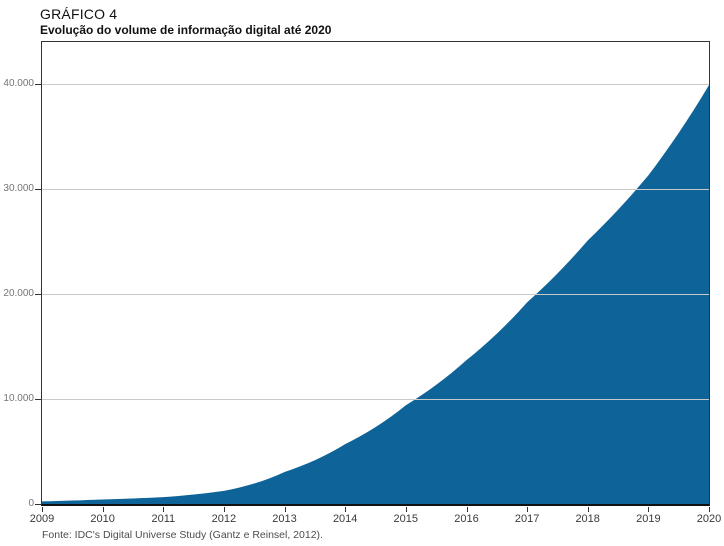  What do you see at coordinates (18, 83) in the screenshot?
I see `y-axis-tick-label: 40.000` at bounding box center [18, 83].